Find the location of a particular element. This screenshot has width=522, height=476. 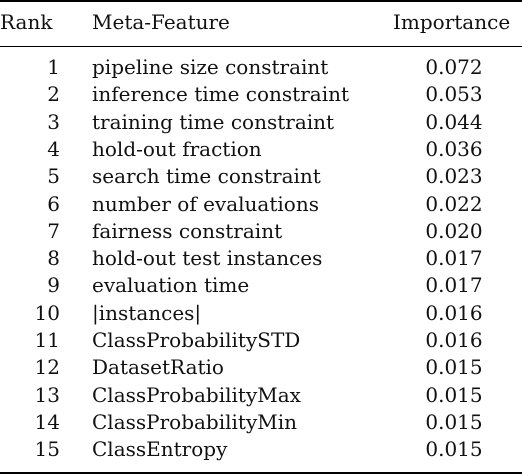

importance-cell: 0.044 is located at coordinates (454, 121).